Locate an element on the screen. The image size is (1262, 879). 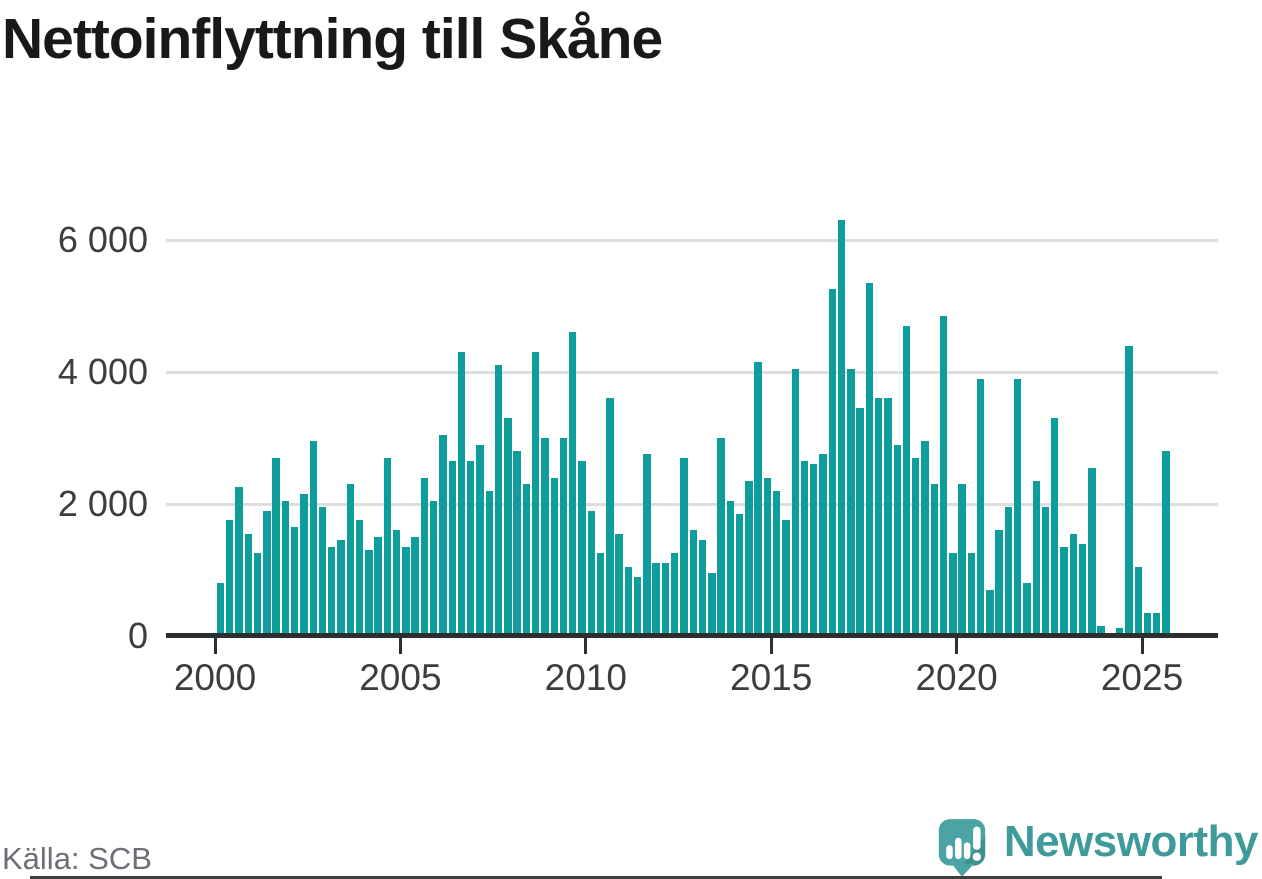
x-axis-tick-2020 is located at coordinates (957, 645).